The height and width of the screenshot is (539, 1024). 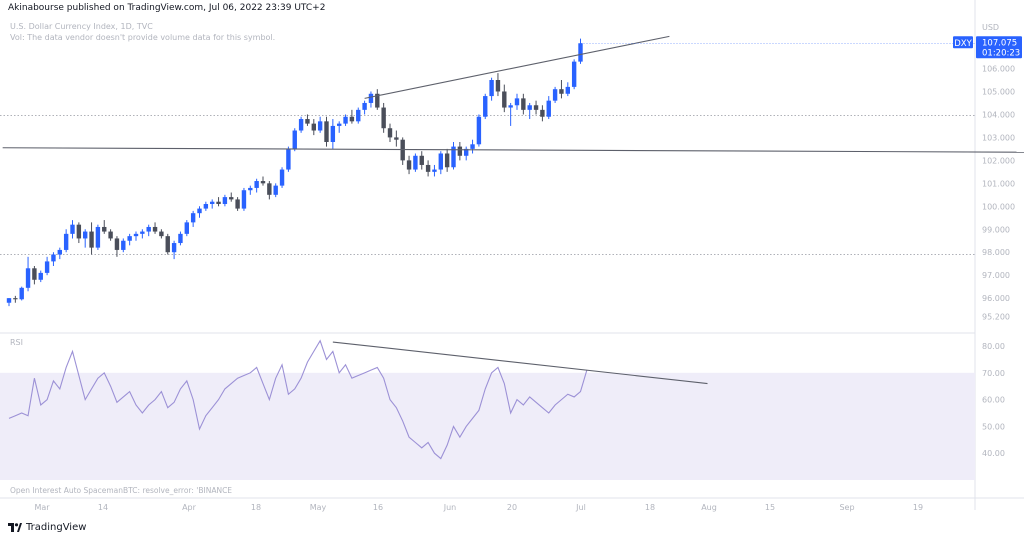 I want to click on price-tick-label: 95.200, so click(x=996, y=317).